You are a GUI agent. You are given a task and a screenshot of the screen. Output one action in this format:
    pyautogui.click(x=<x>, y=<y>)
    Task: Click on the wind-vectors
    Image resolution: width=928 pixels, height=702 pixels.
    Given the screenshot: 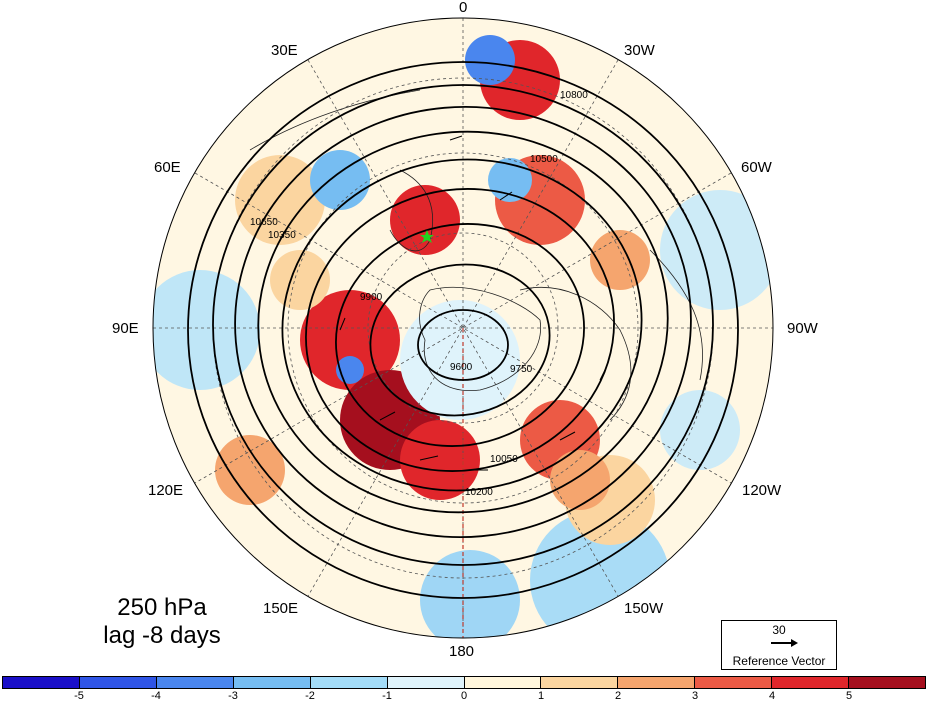 What is the action you would take?
    pyautogui.click(x=473, y=303)
    